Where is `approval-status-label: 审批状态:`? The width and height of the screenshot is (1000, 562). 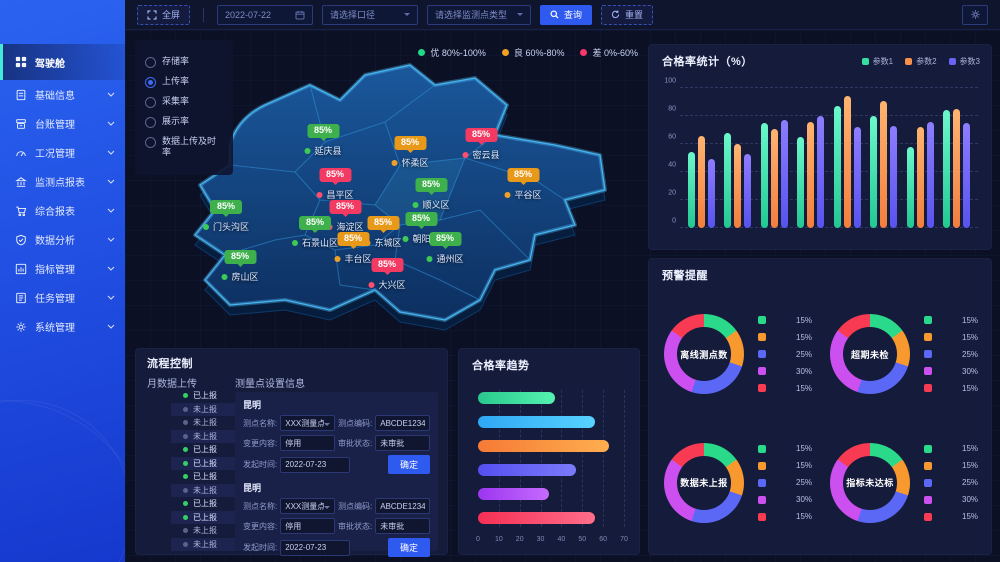
approval-status-label: 审批状态: is located at coordinates (355, 443).